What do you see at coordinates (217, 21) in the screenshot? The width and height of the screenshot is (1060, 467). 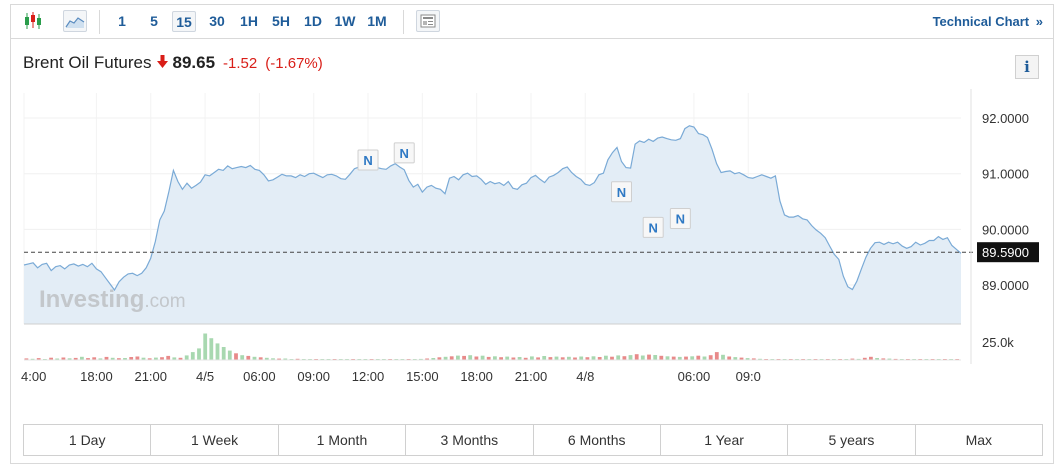 I see `period-30: 30` at bounding box center [217, 21].